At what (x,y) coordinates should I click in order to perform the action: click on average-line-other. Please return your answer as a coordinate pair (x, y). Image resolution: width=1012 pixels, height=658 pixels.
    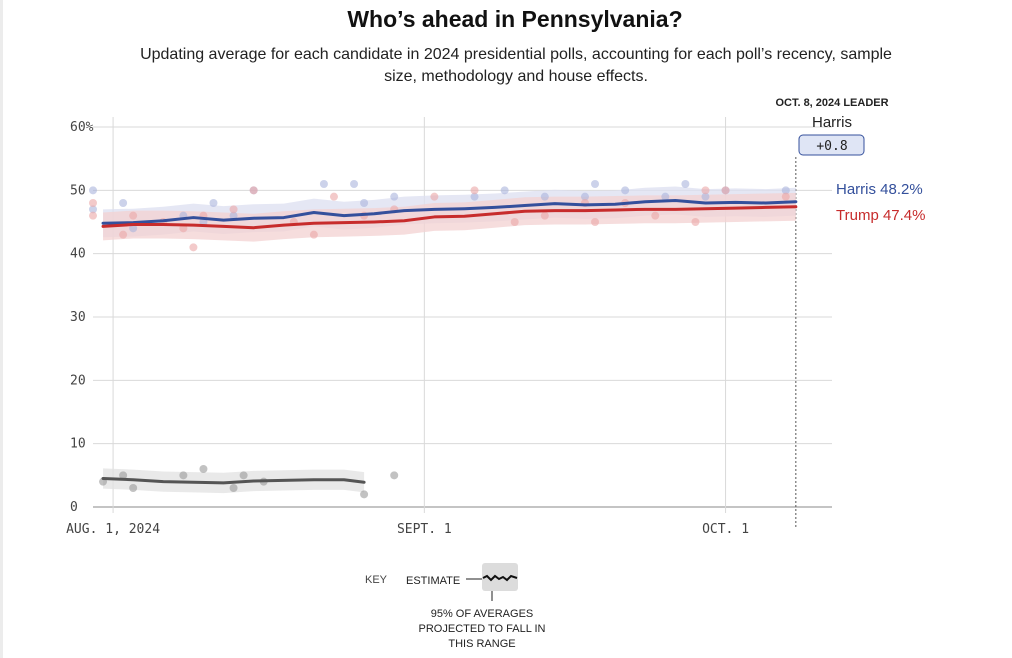
    Looking at the image, I should click on (233, 481).